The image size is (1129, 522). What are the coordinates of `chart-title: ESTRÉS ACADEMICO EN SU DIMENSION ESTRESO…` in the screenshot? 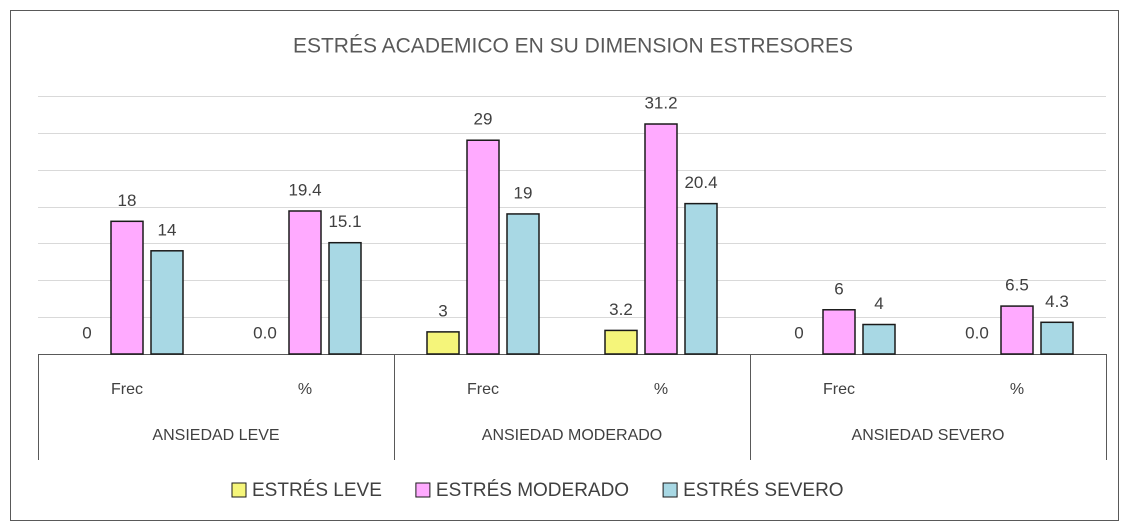 It's located at (573, 46).